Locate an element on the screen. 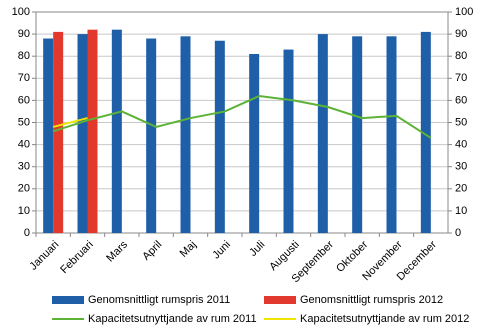 The height and width of the screenshot is (335, 486). y-tick-label: 30 is located at coordinates (24, 167).